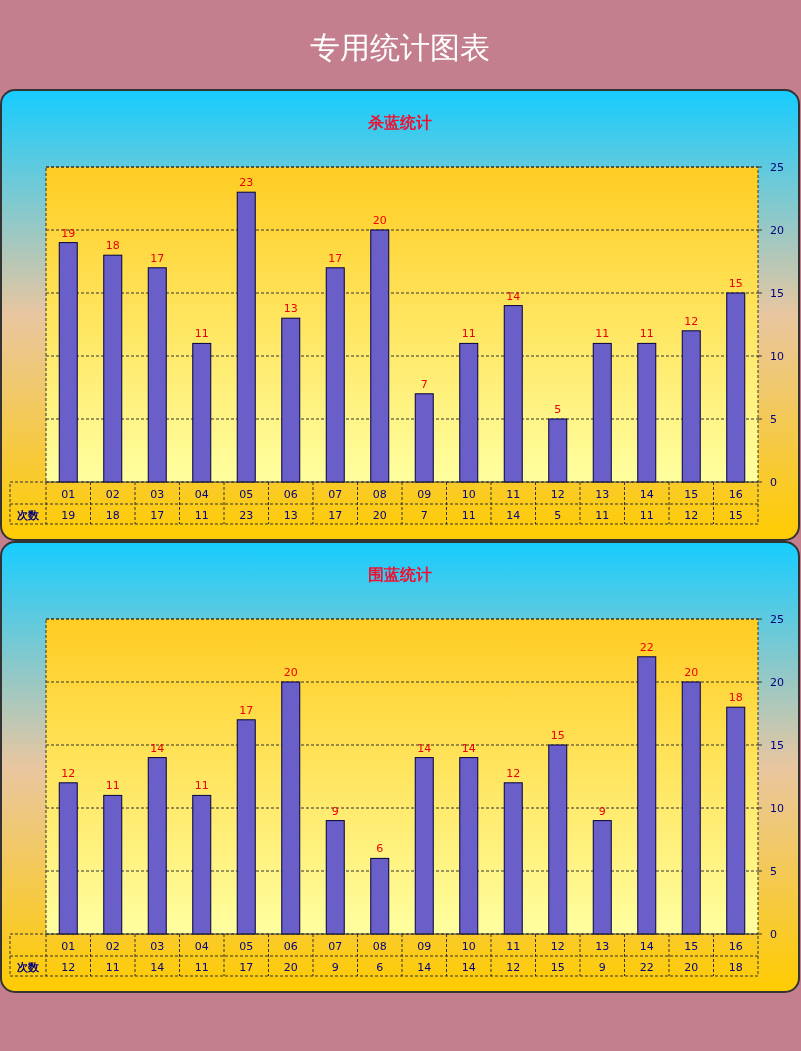 Image resolution: width=801 pixels, height=1051 pixels. I want to click on x-tick-label: 11, so click(513, 946).